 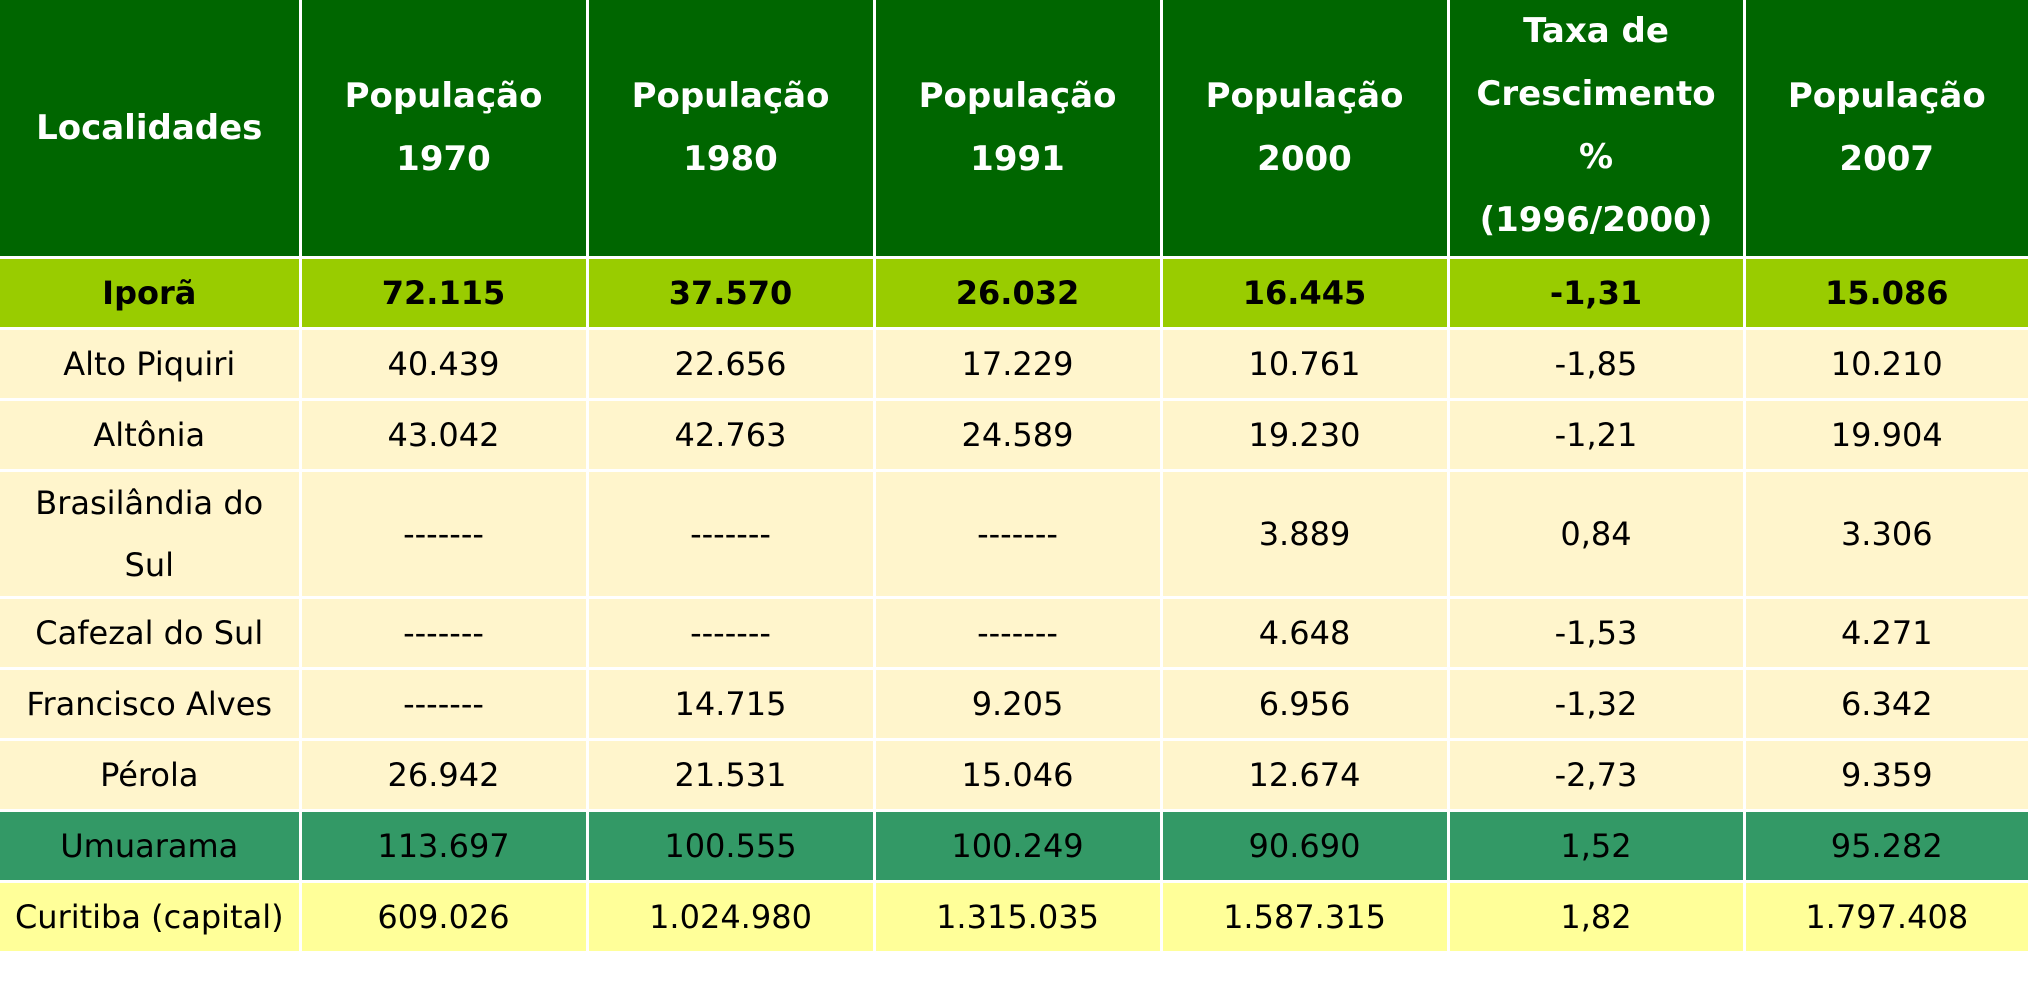 I want to click on cell-value: 16.445, so click(x=1305, y=293).